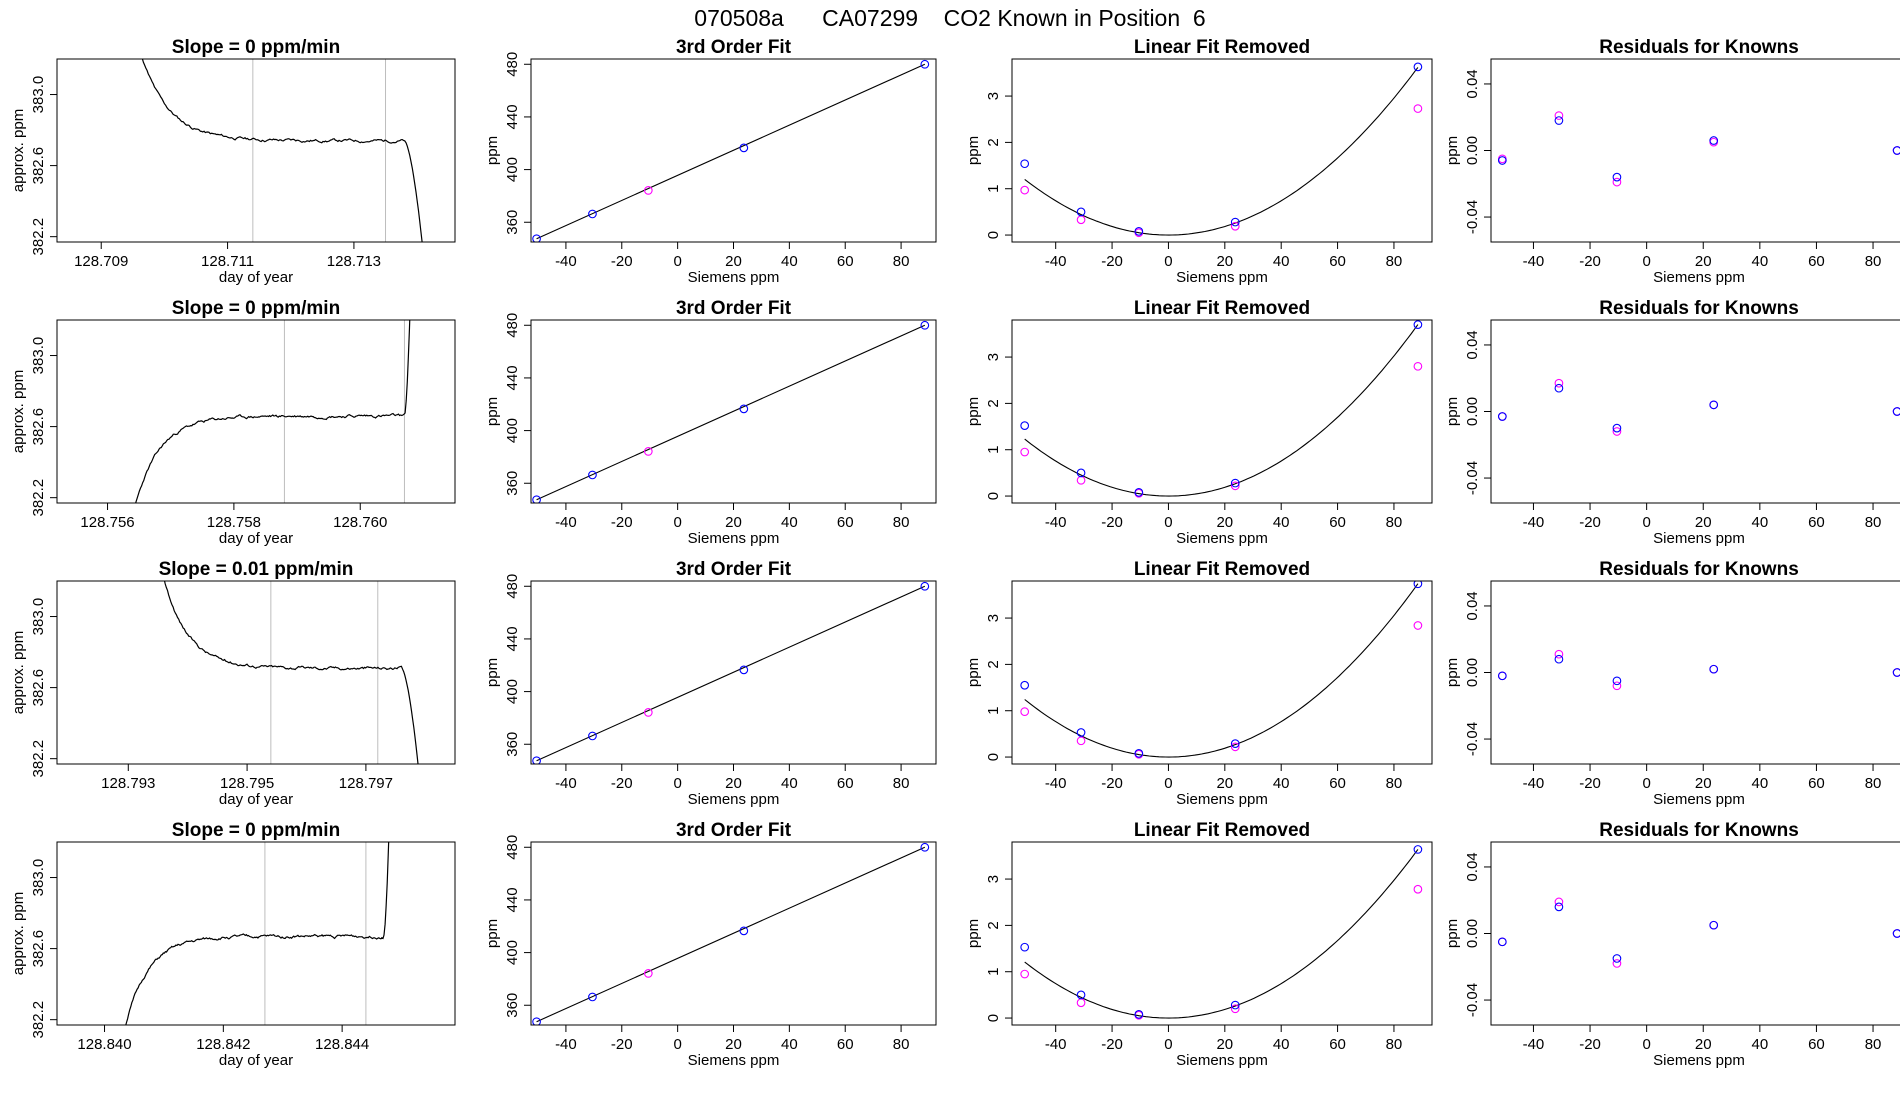  Describe the element at coordinates (993, 1018) in the screenshot. I see `y-tick-label: 0` at that location.